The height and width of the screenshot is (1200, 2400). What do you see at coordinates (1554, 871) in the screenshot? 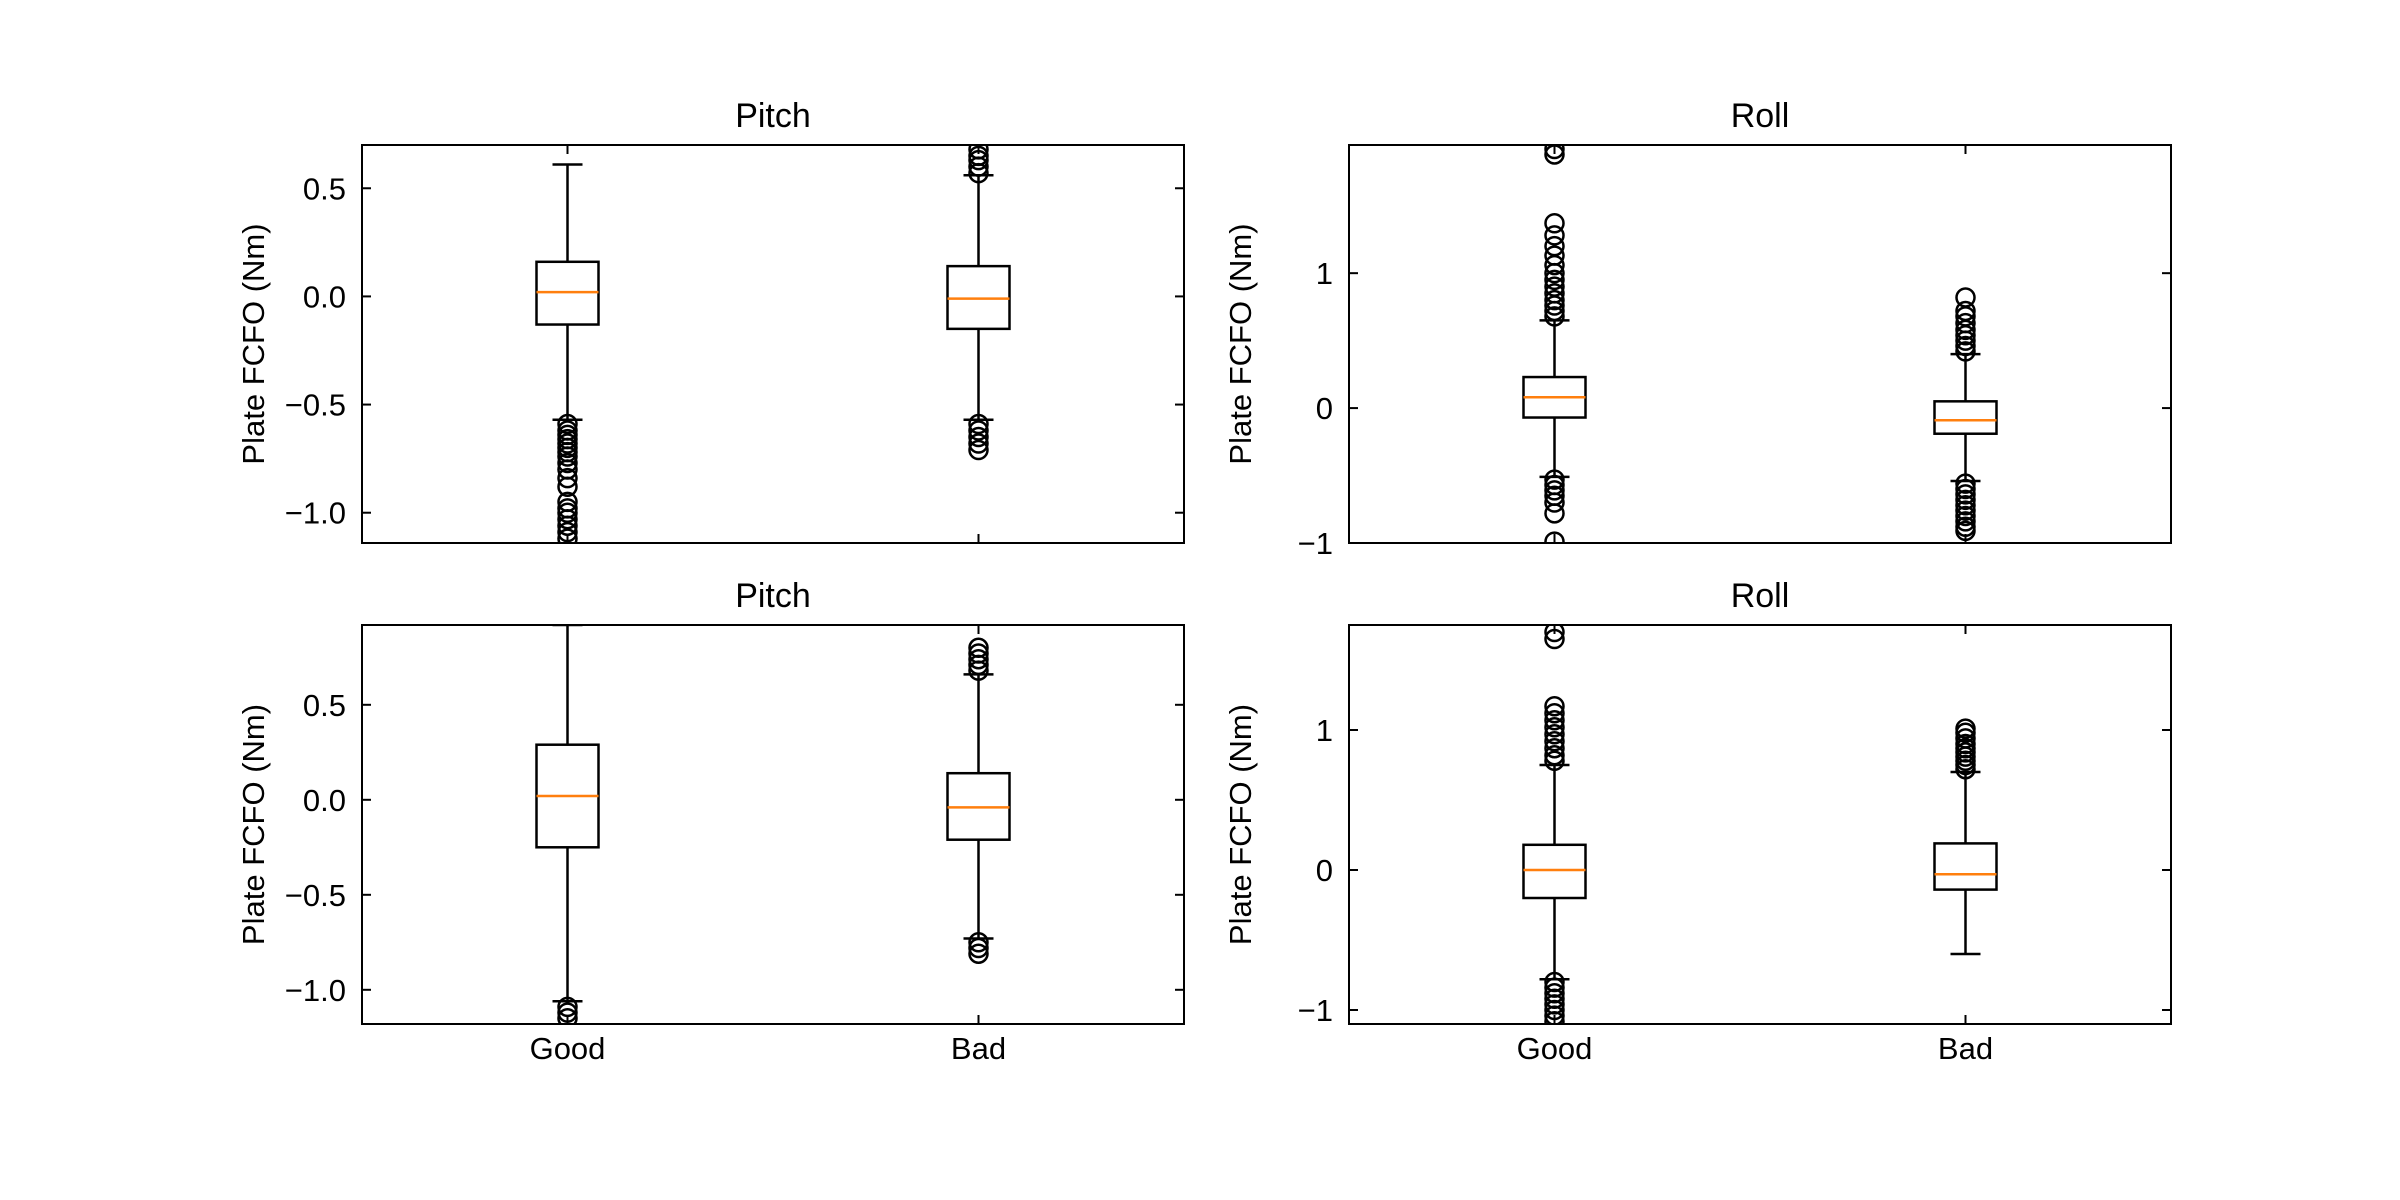
I see `box-good` at bounding box center [1554, 871].